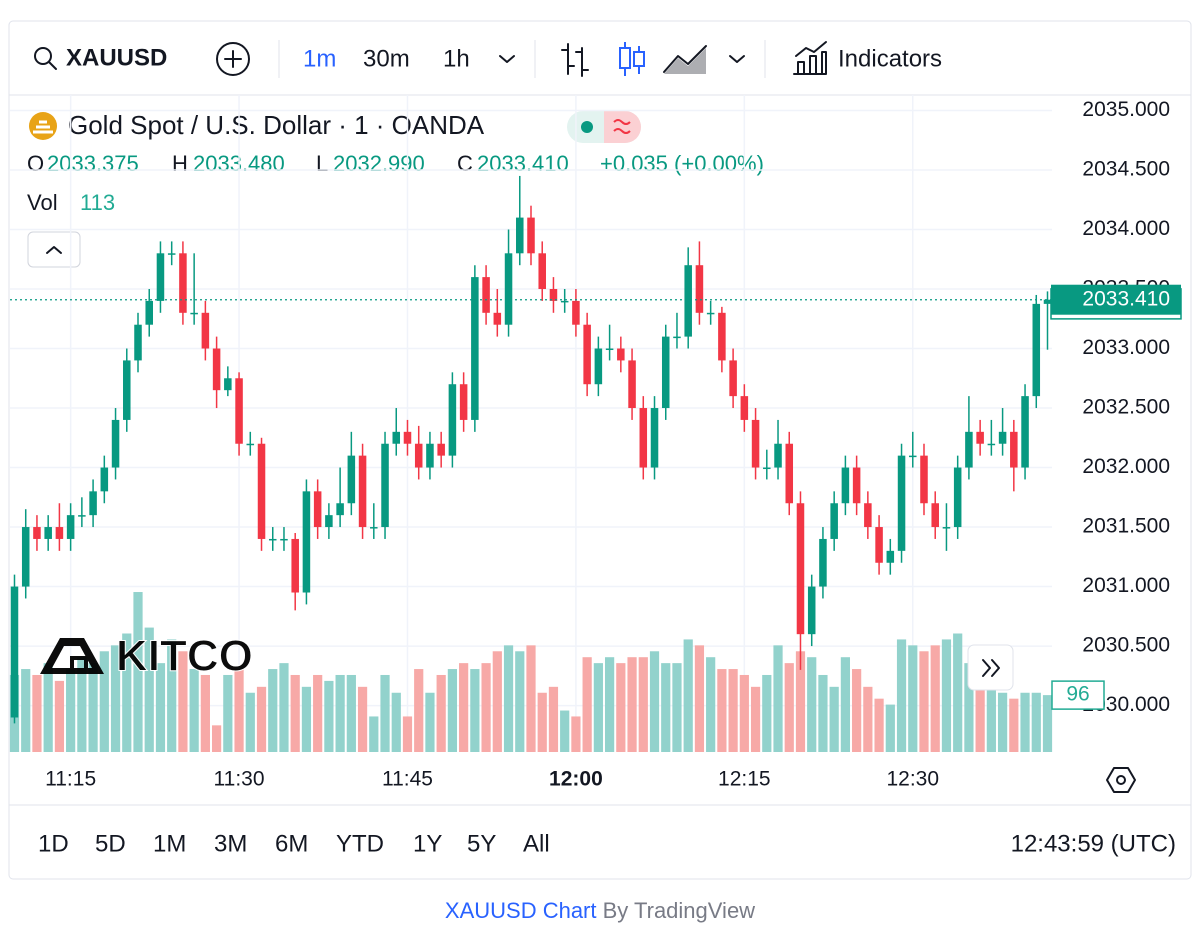  What do you see at coordinates (427, 843) in the screenshot?
I see `range-button: 1Y` at bounding box center [427, 843].